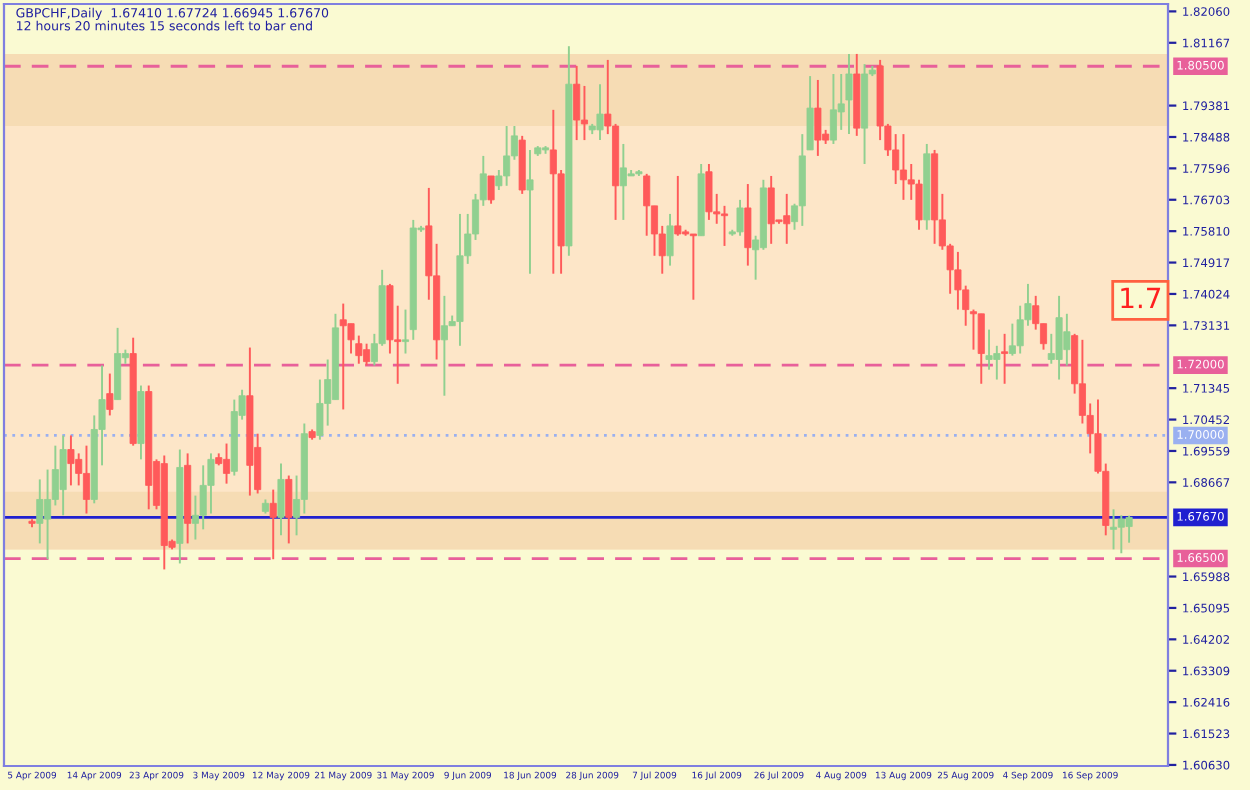 This screenshot has width=1250, height=790. I want to click on annotation: 1.7, so click(1141, 298).